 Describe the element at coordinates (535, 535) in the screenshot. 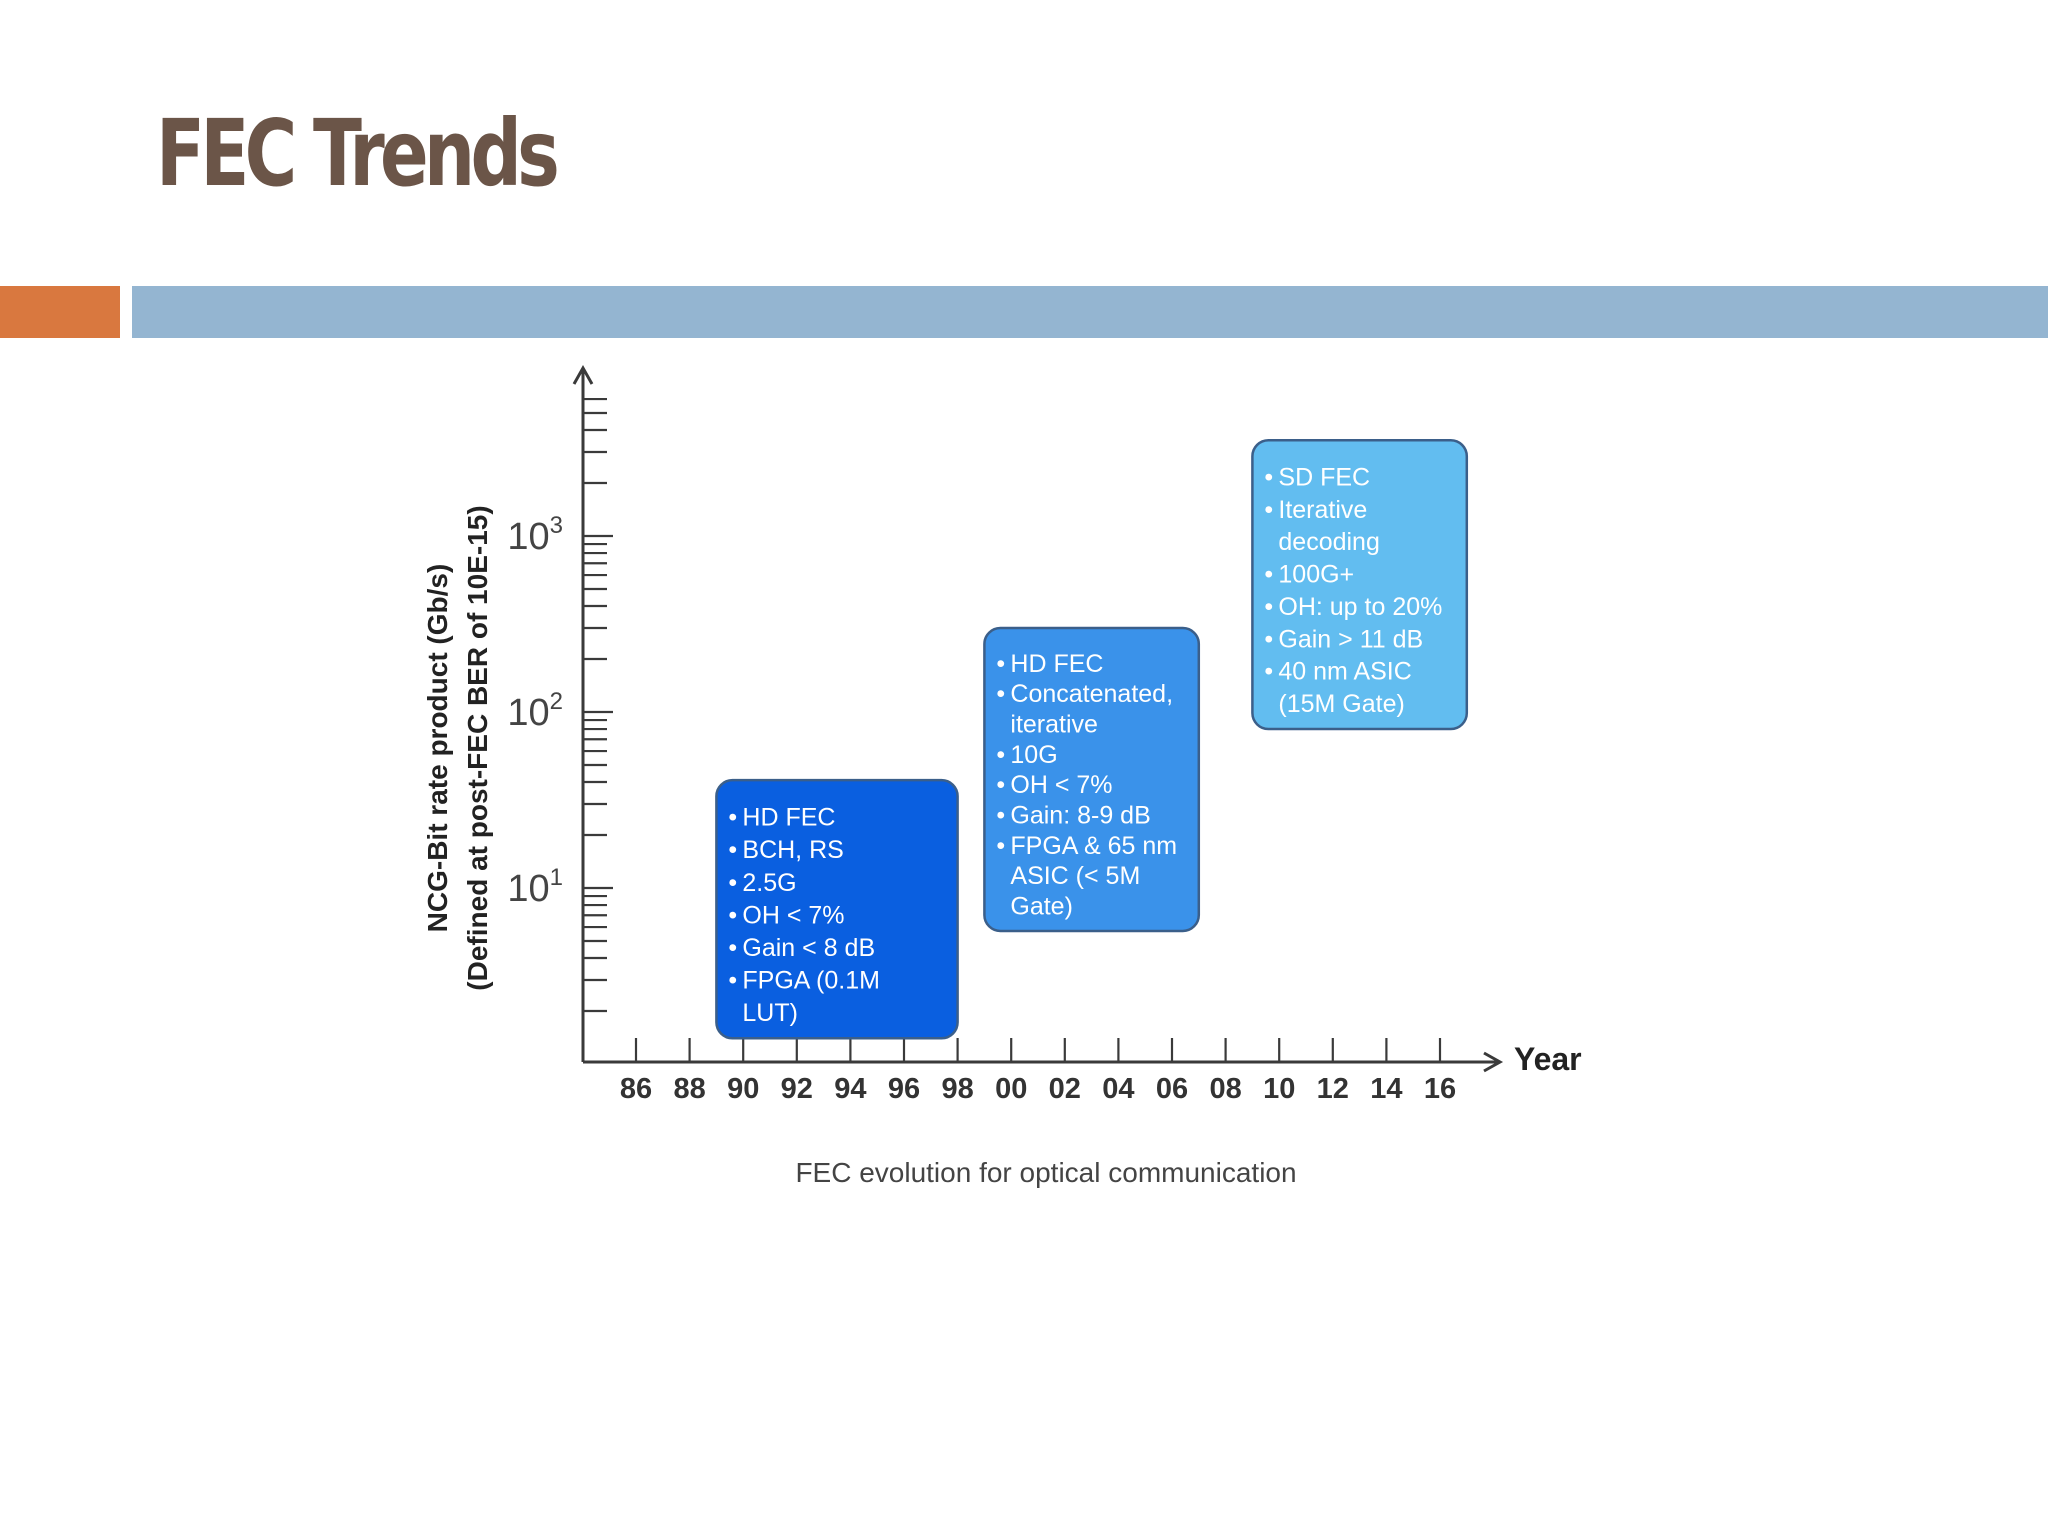

I see `y-tick-label: 10³` at that location.